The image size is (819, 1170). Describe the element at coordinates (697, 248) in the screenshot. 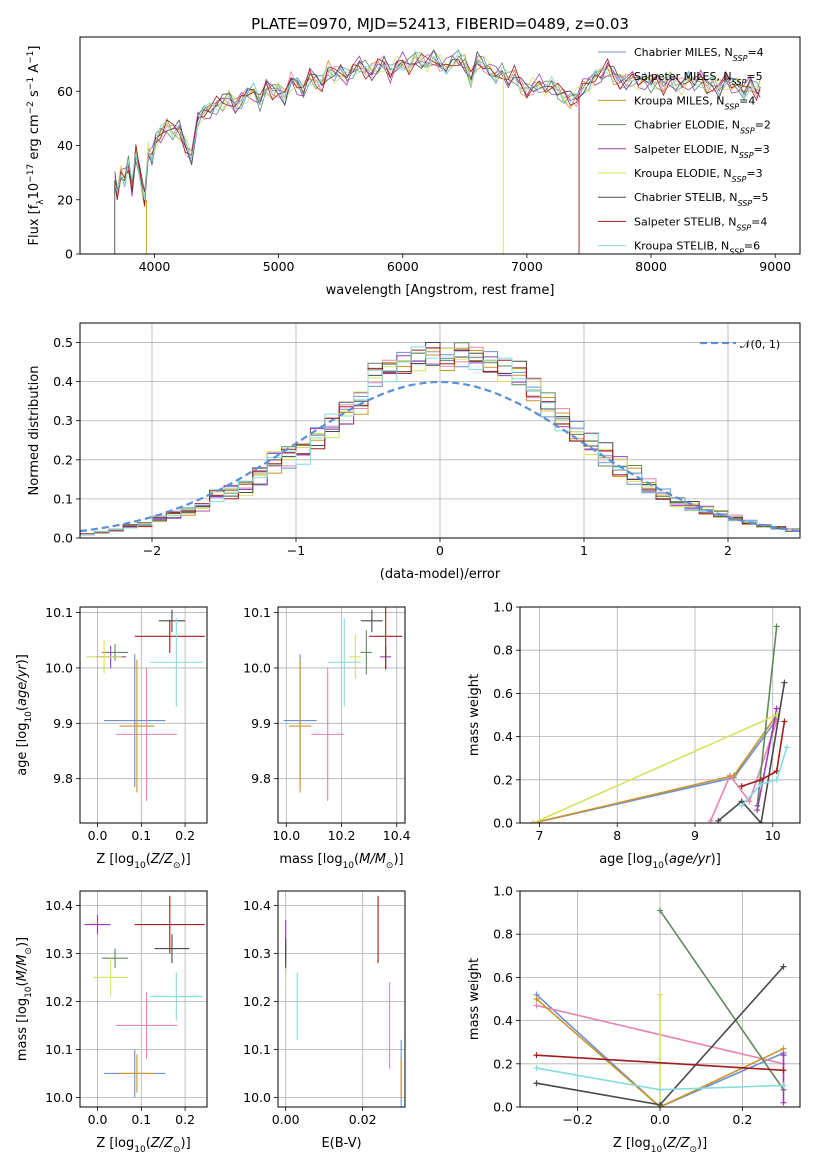

I see `legend-entry: Kroupa STELIB, NSSP=6` at that location.